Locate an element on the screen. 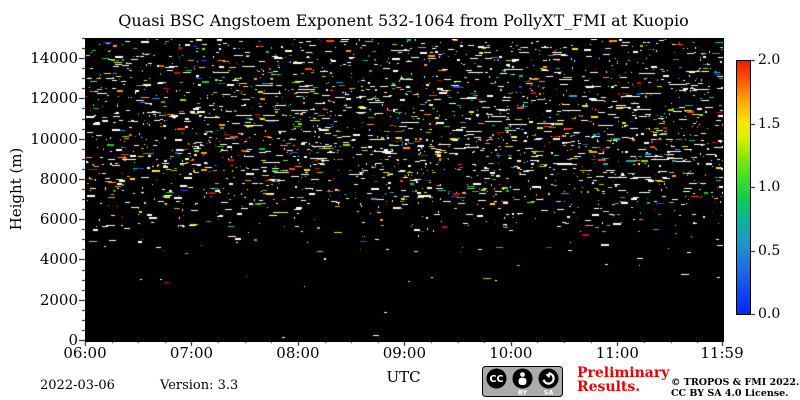  sa-label: SA is located at coordinates (549, 393).